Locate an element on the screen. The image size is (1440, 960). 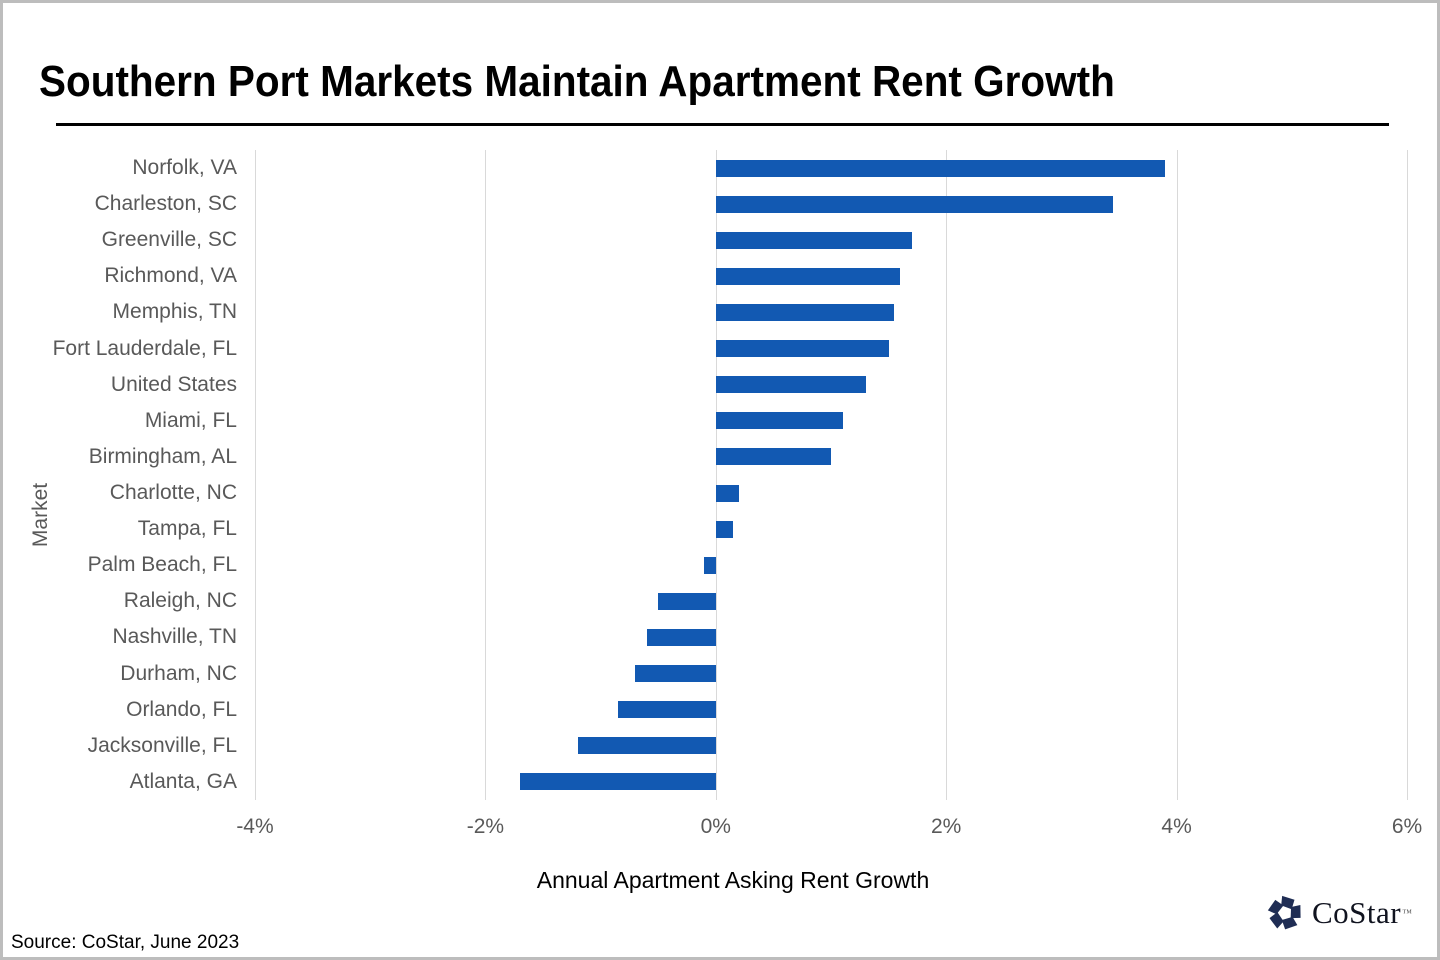
title-underline is located at coordinates (722, 124).